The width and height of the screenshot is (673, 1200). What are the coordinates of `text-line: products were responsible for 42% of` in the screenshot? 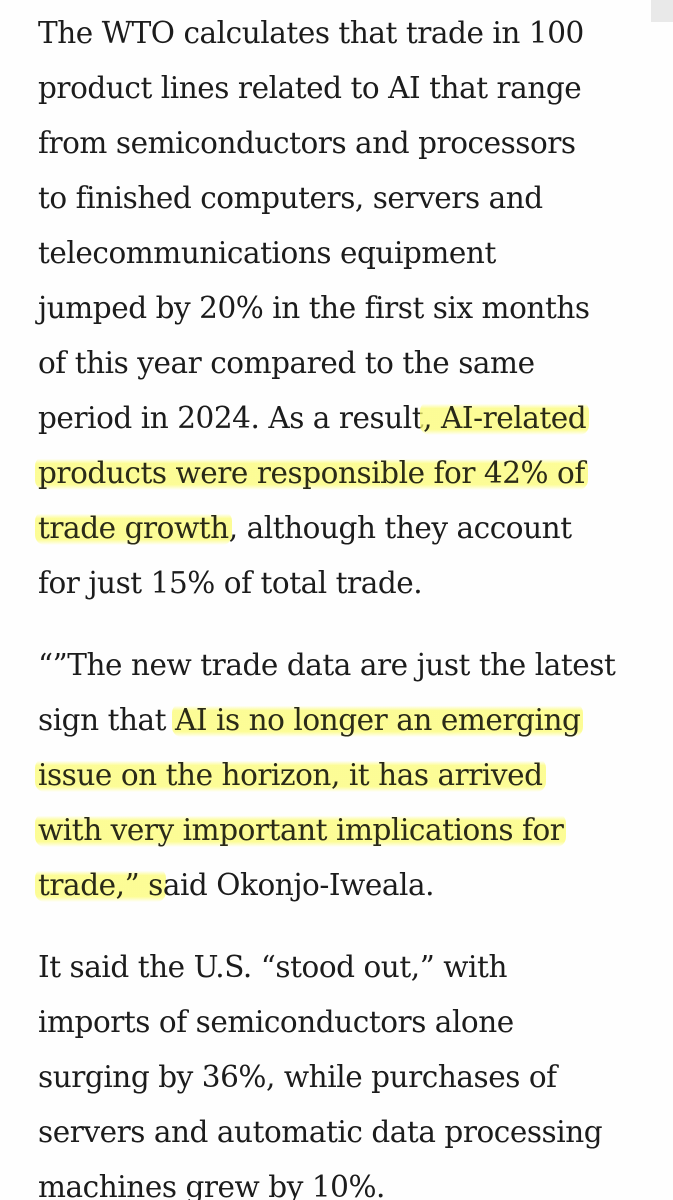 It's located at (346, 473).